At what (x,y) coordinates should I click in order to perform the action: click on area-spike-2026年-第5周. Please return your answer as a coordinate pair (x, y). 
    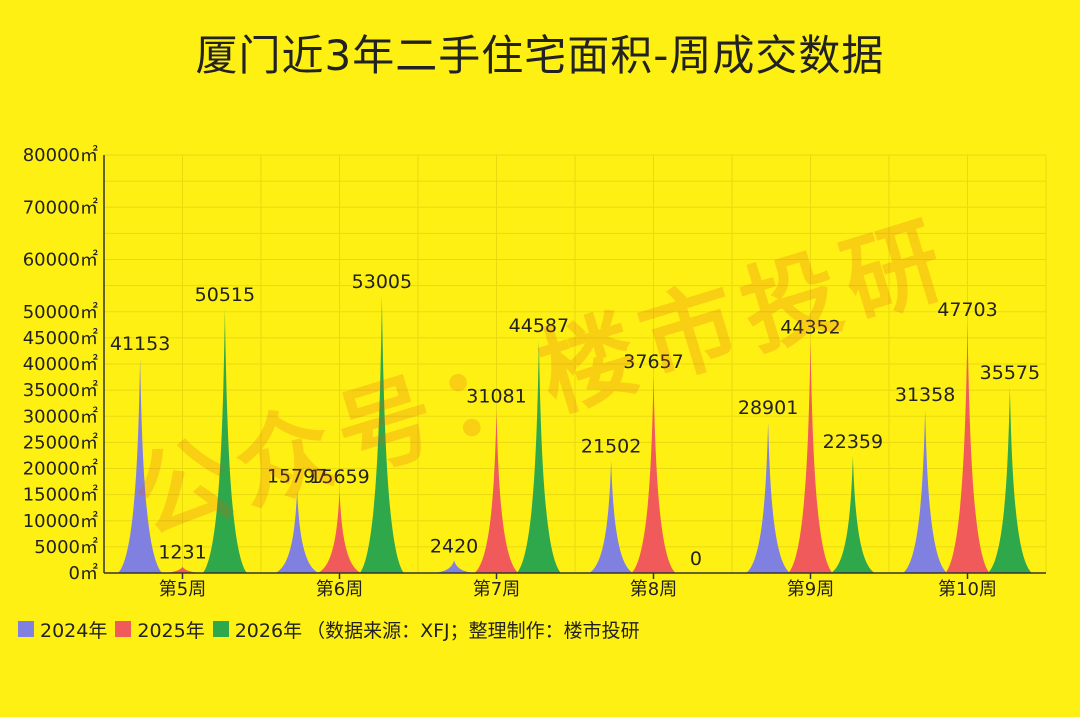
    Looking at the image, I should click on (224, 441).